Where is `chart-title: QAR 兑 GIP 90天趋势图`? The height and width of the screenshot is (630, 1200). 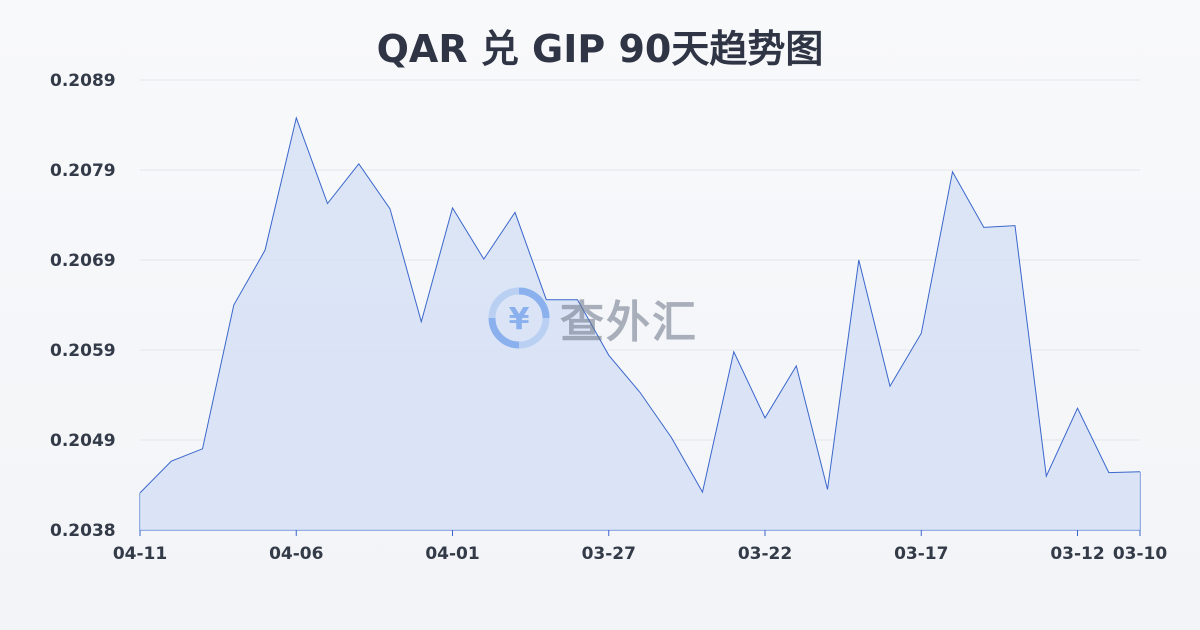
chart-title: QAR 兑 GIP 90天趋势图 is located at coordinates (600, 49).